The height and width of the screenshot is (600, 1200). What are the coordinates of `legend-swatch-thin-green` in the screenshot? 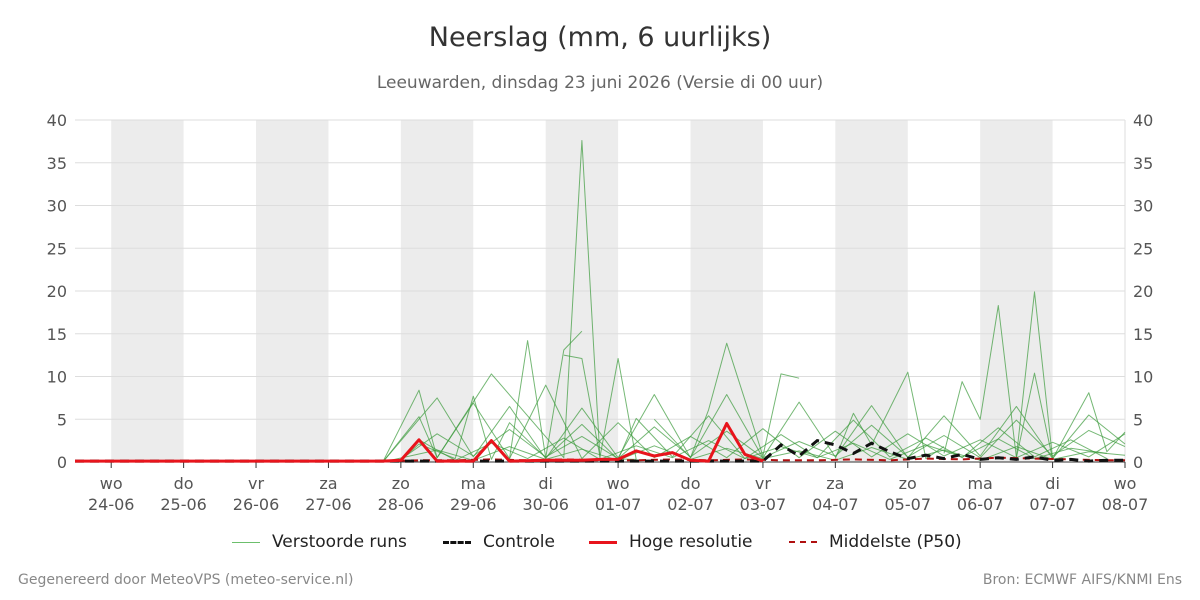 It's located at (246, 542).